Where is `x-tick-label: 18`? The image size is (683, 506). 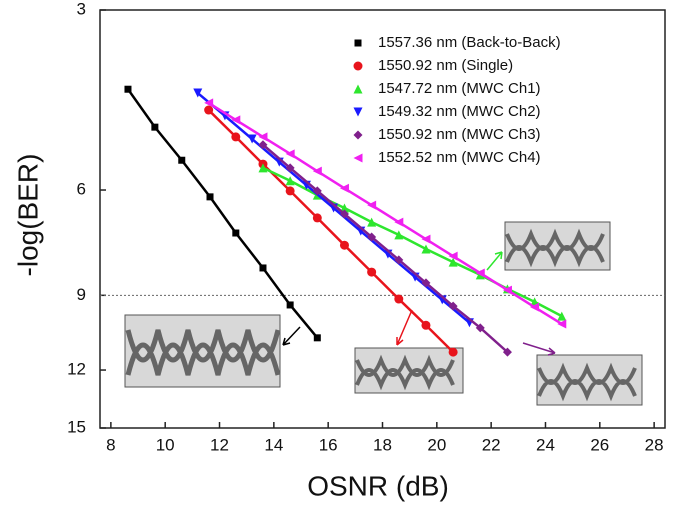 x-tick-label: 18 is located at coordinates (382, 444).